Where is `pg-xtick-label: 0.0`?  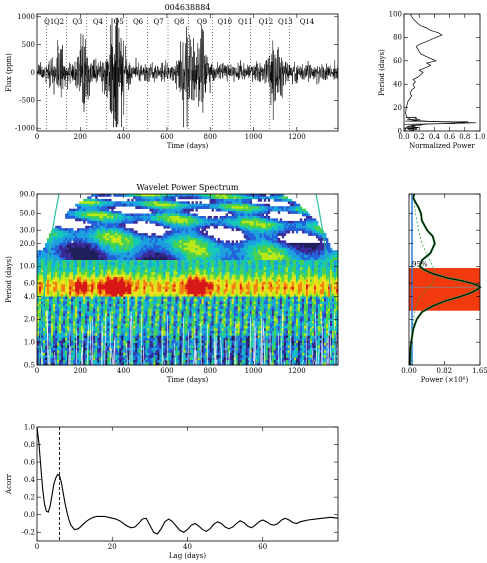
pg-xtick-label: 0.0 is located at coordinates (403, 137).